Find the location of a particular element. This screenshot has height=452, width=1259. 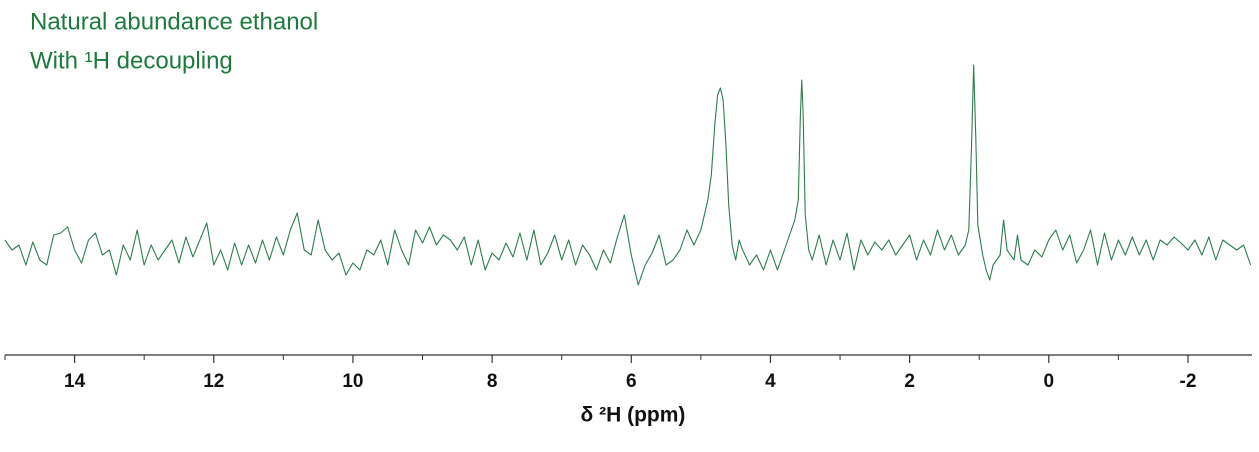

x-tick-label: 0 is located at coordinates (1049, 381).